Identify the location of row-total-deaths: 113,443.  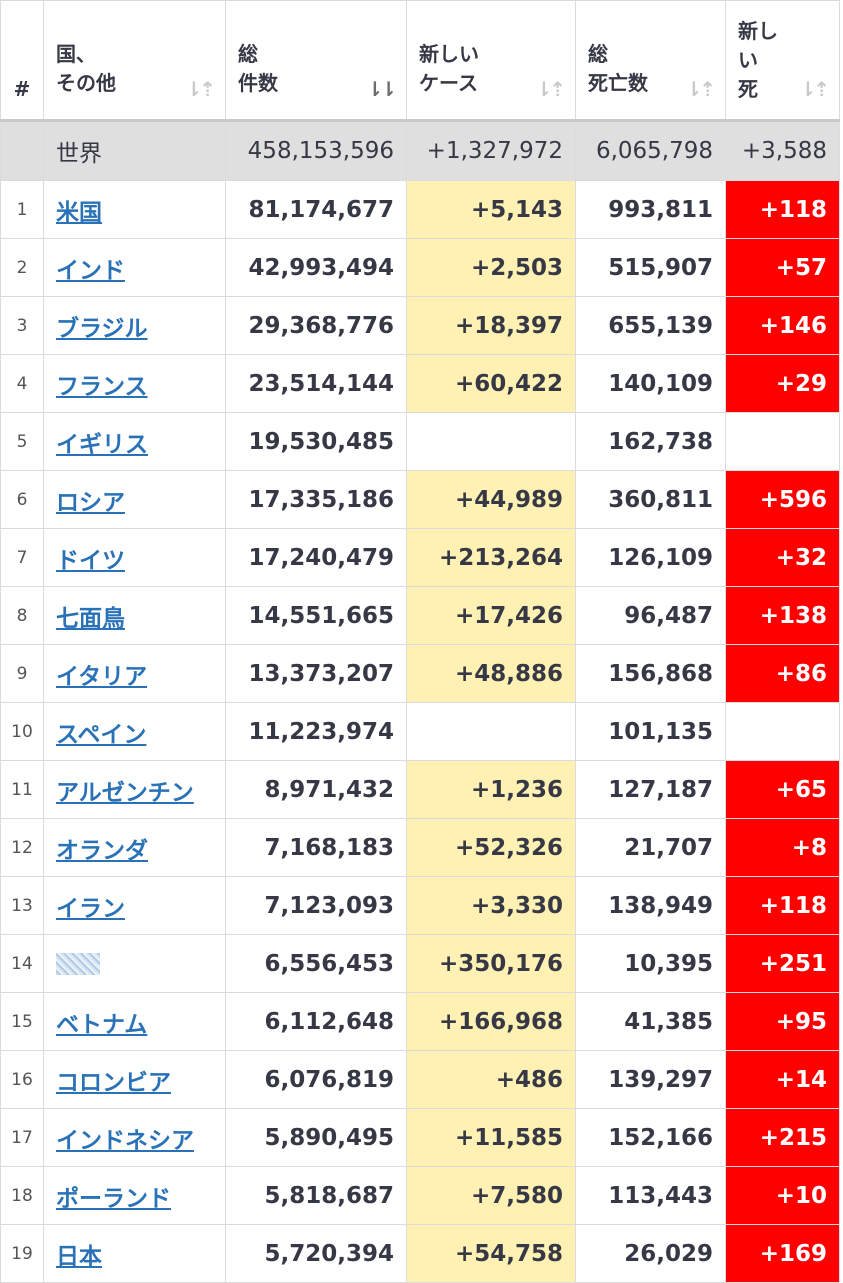
(650, 1195).